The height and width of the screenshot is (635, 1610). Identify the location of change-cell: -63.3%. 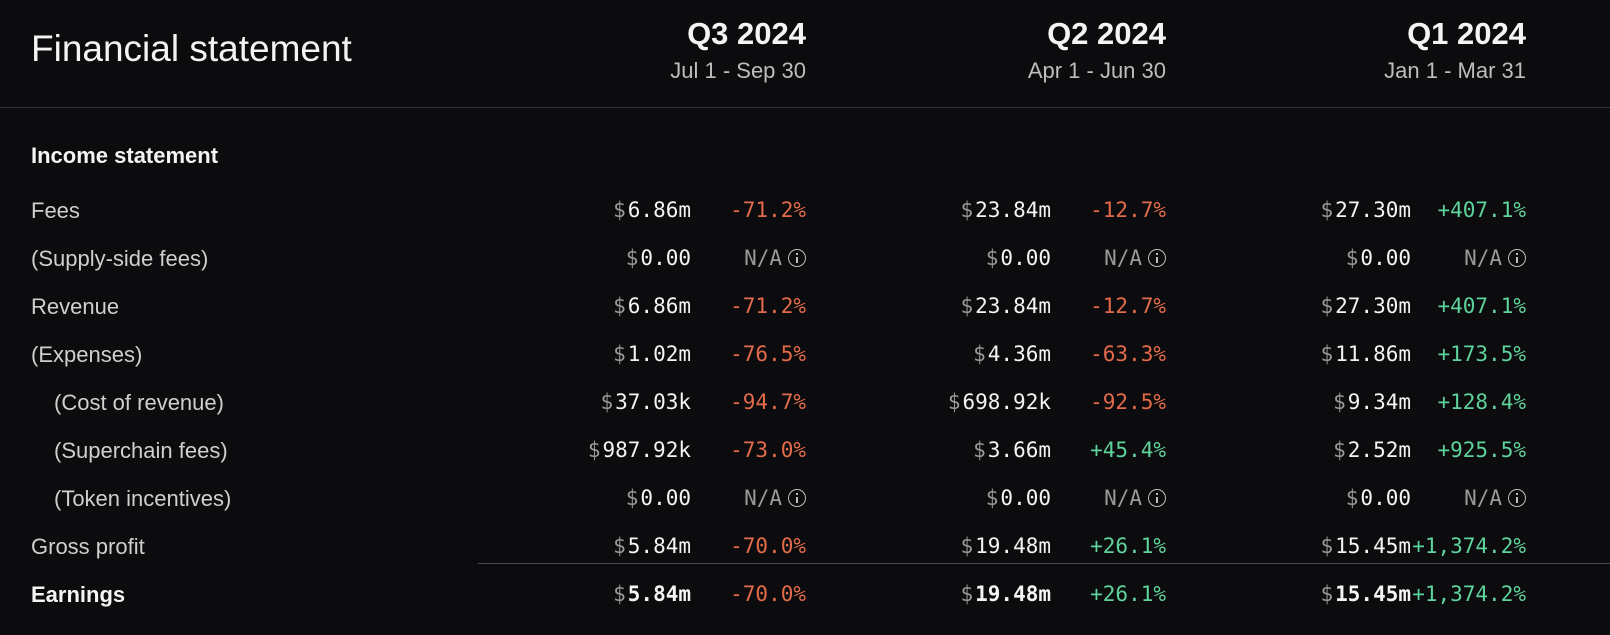
(1096, 354).